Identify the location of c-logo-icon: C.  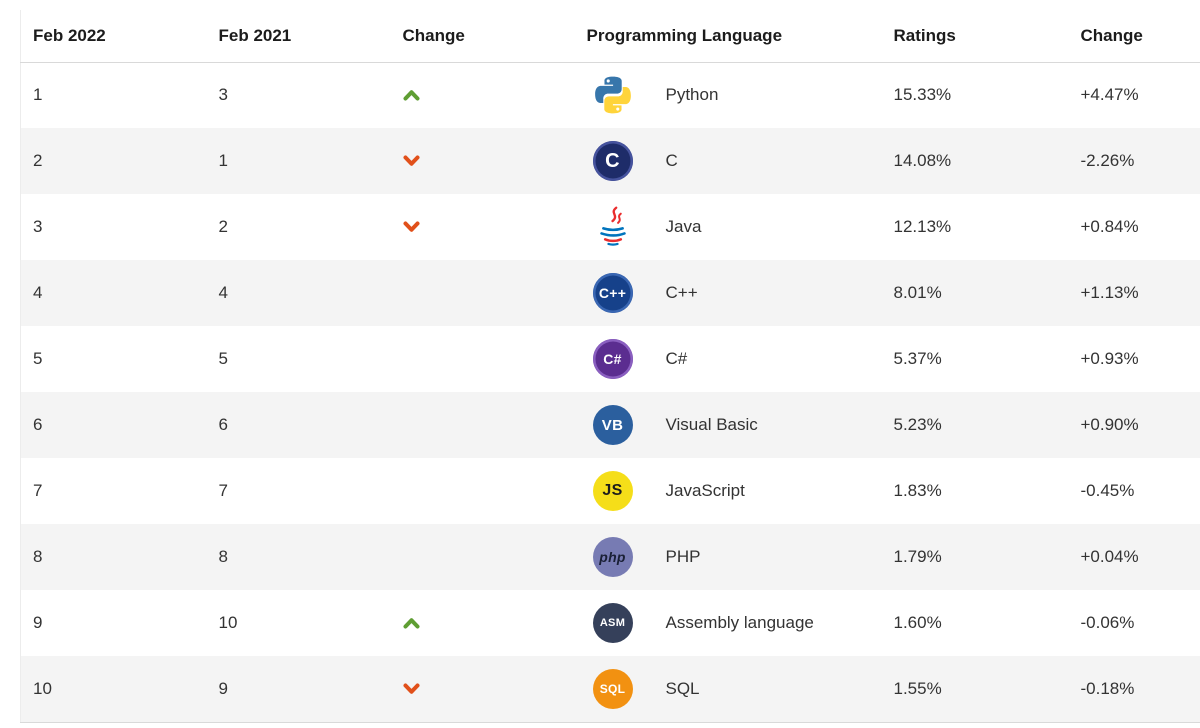
(612, 161).